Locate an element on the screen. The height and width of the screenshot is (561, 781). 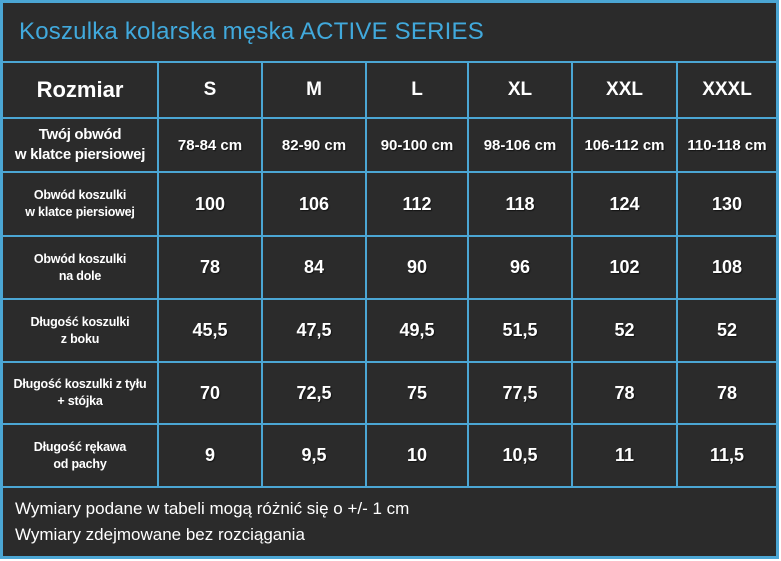
value-cell: 96 is located at coordinates (520, 267).